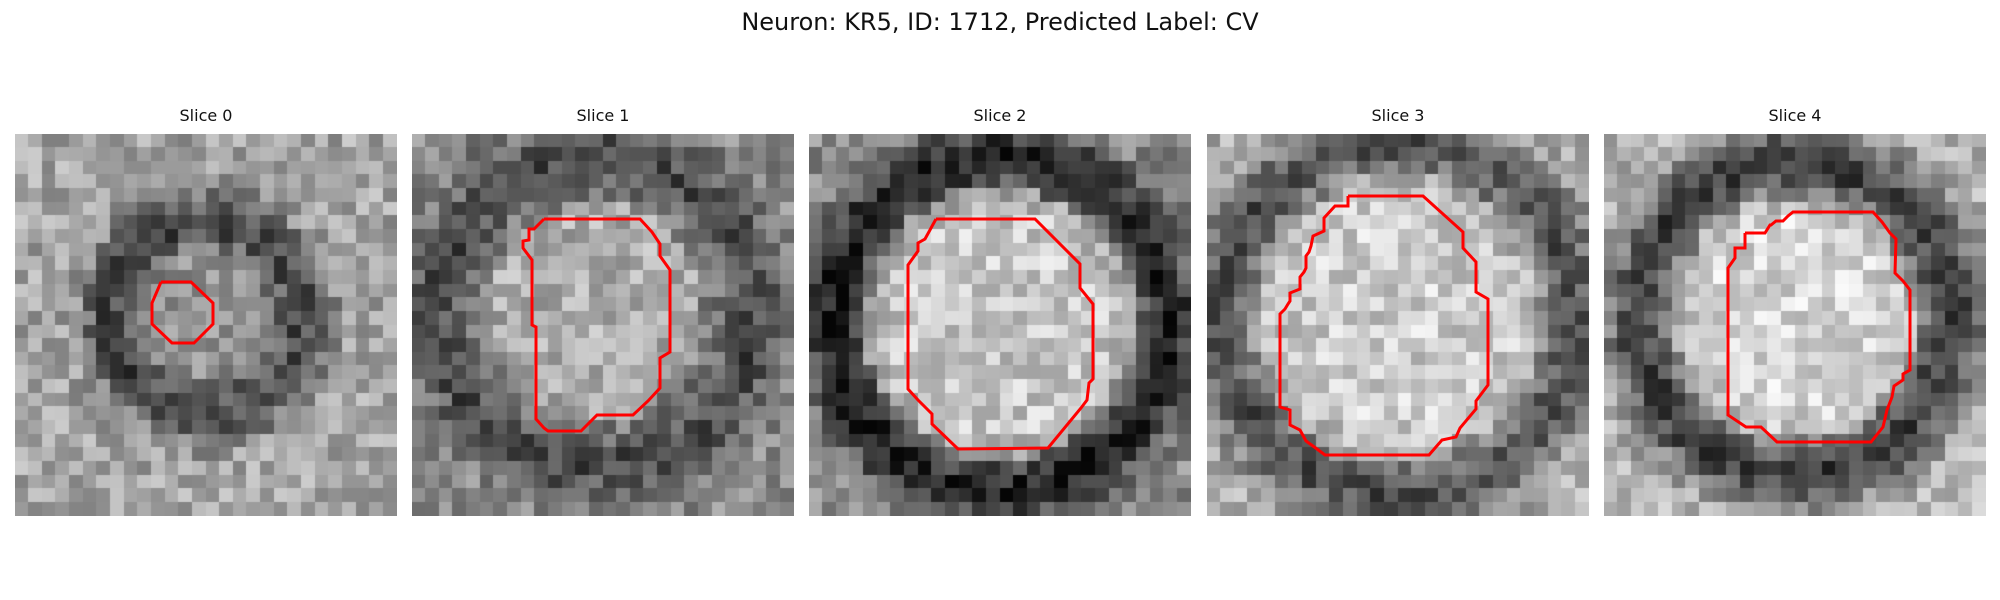  Describe the element at coordinates (1000, 115) in the screenshot. I see `slice-label: Slice 2` at that location.